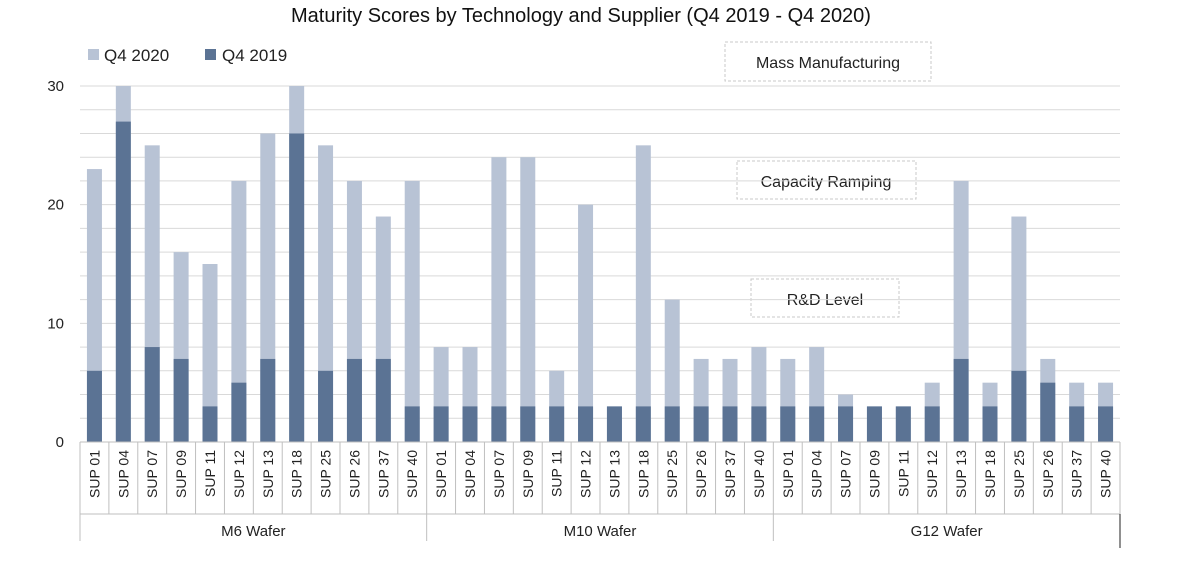  I want to click on annotation-capacity-ramping: Capacity Ramping, so click(826, 182).